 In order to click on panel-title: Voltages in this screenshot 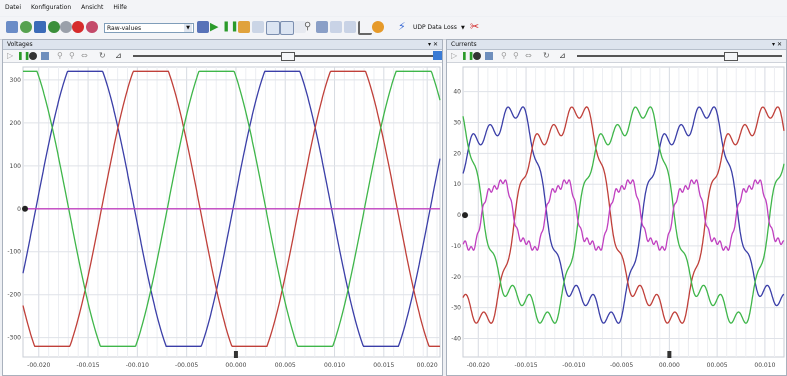, I will do `click(222, 45)`.